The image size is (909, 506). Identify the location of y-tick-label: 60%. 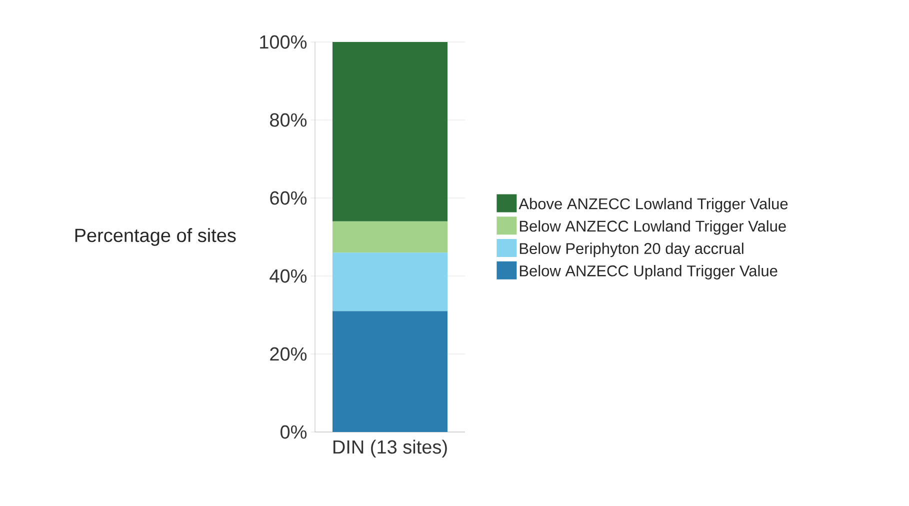
(288, 198).